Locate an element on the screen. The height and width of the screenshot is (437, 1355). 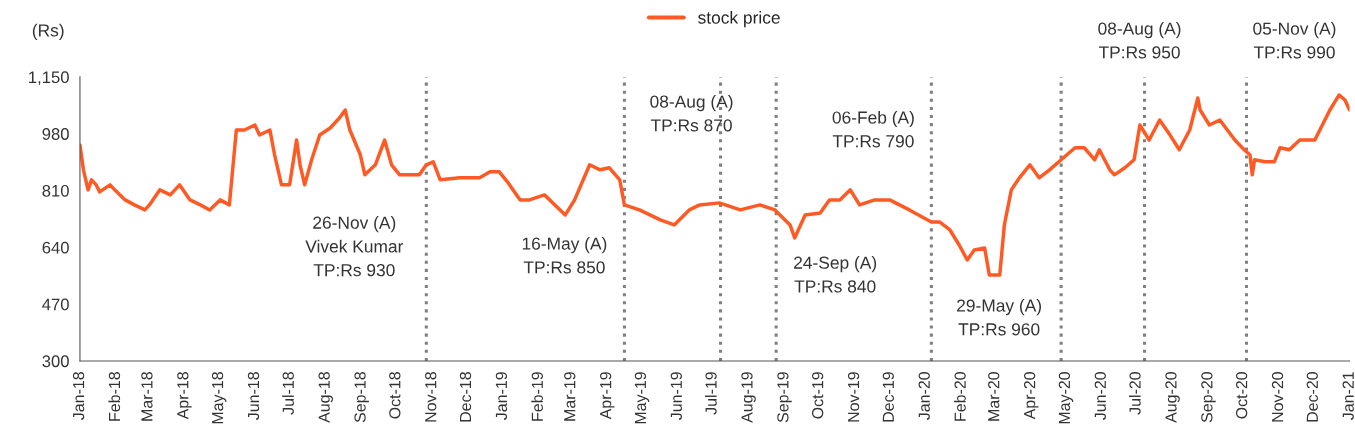
x-tick-label: Aug-18 is located at coordinates (325, 397).